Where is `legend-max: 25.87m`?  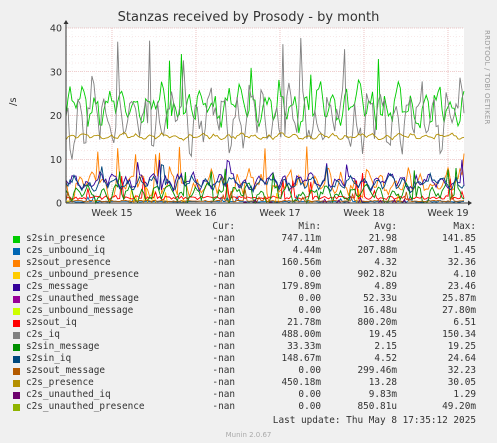 legend-max: 25.87m is located at coordinates (459, 298).